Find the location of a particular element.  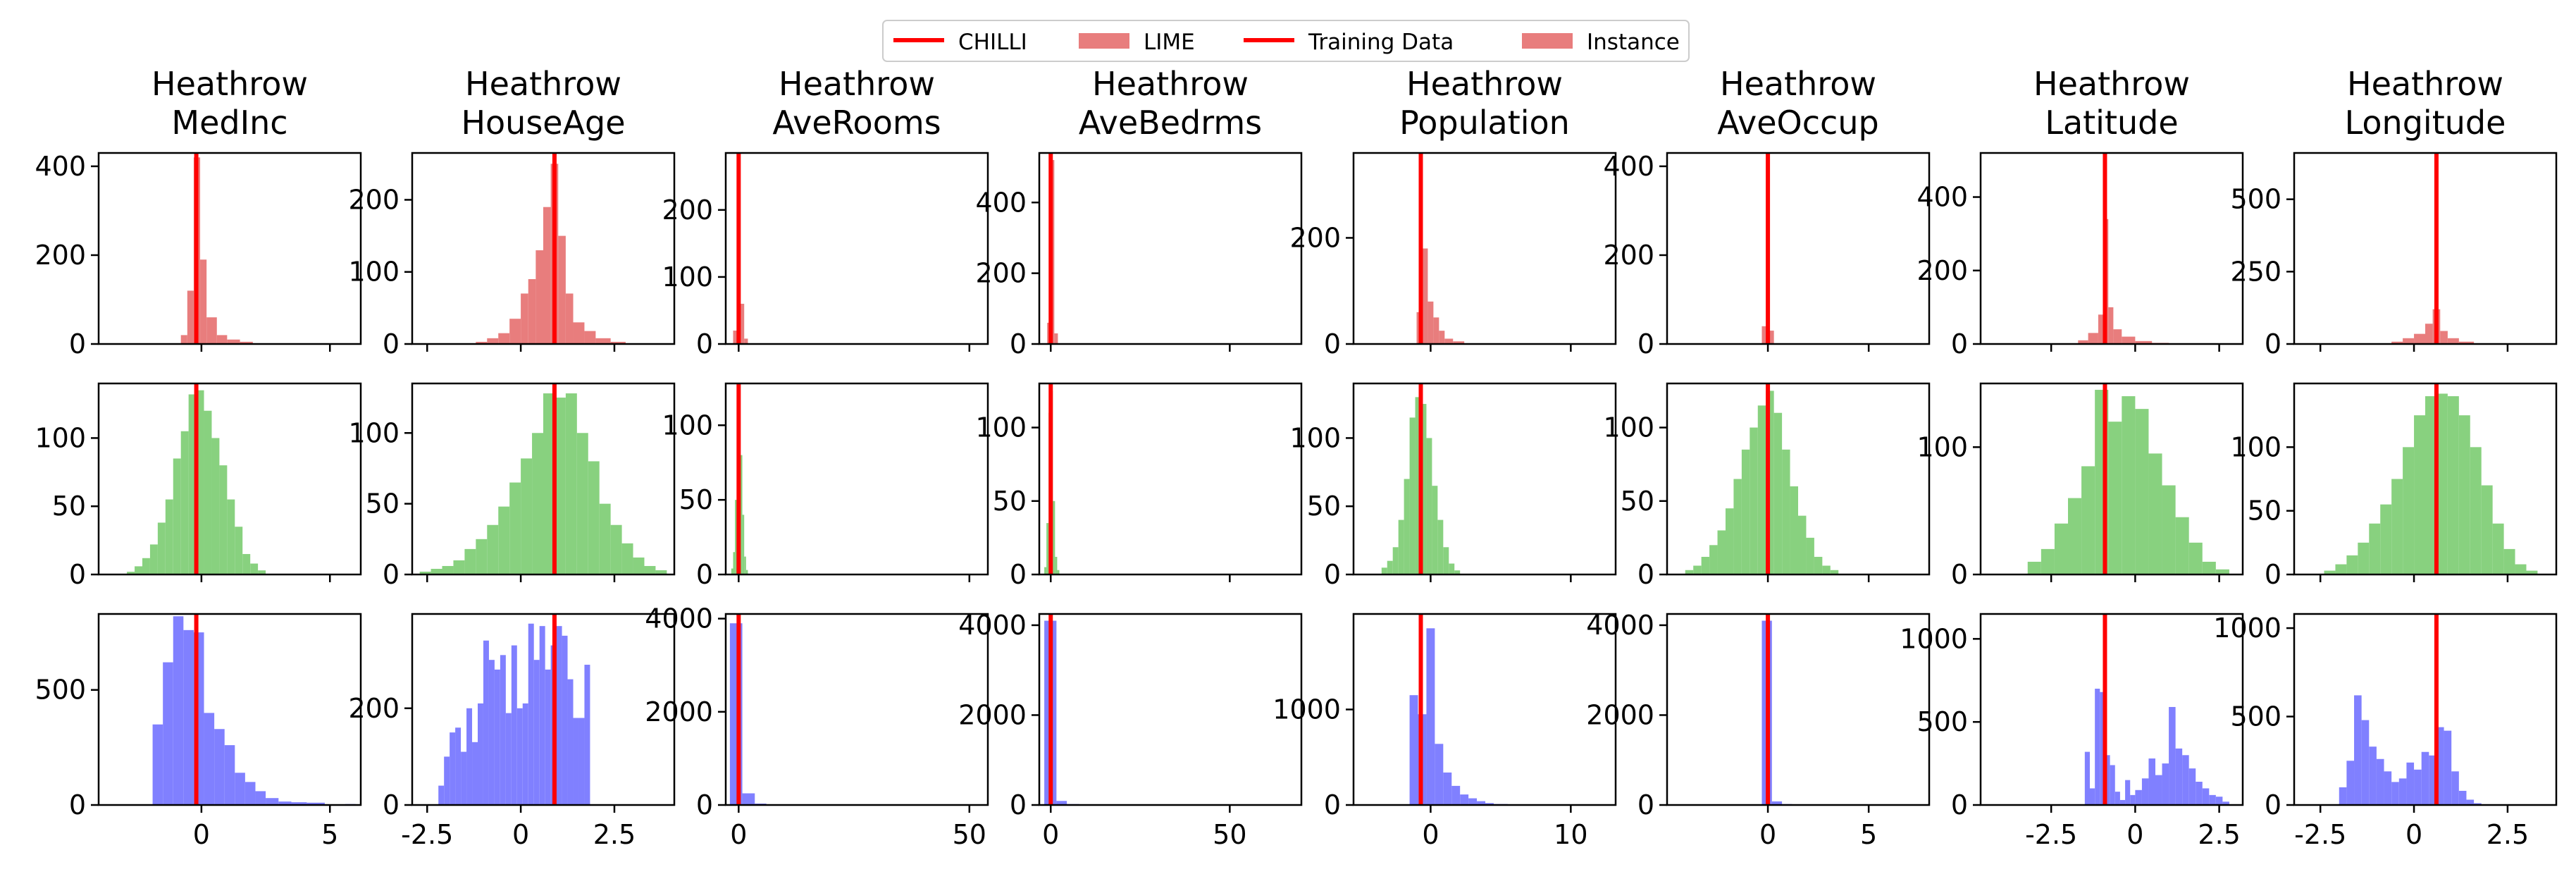

subplot-lime: 0 50 100 is located at coordinates (512, 486).